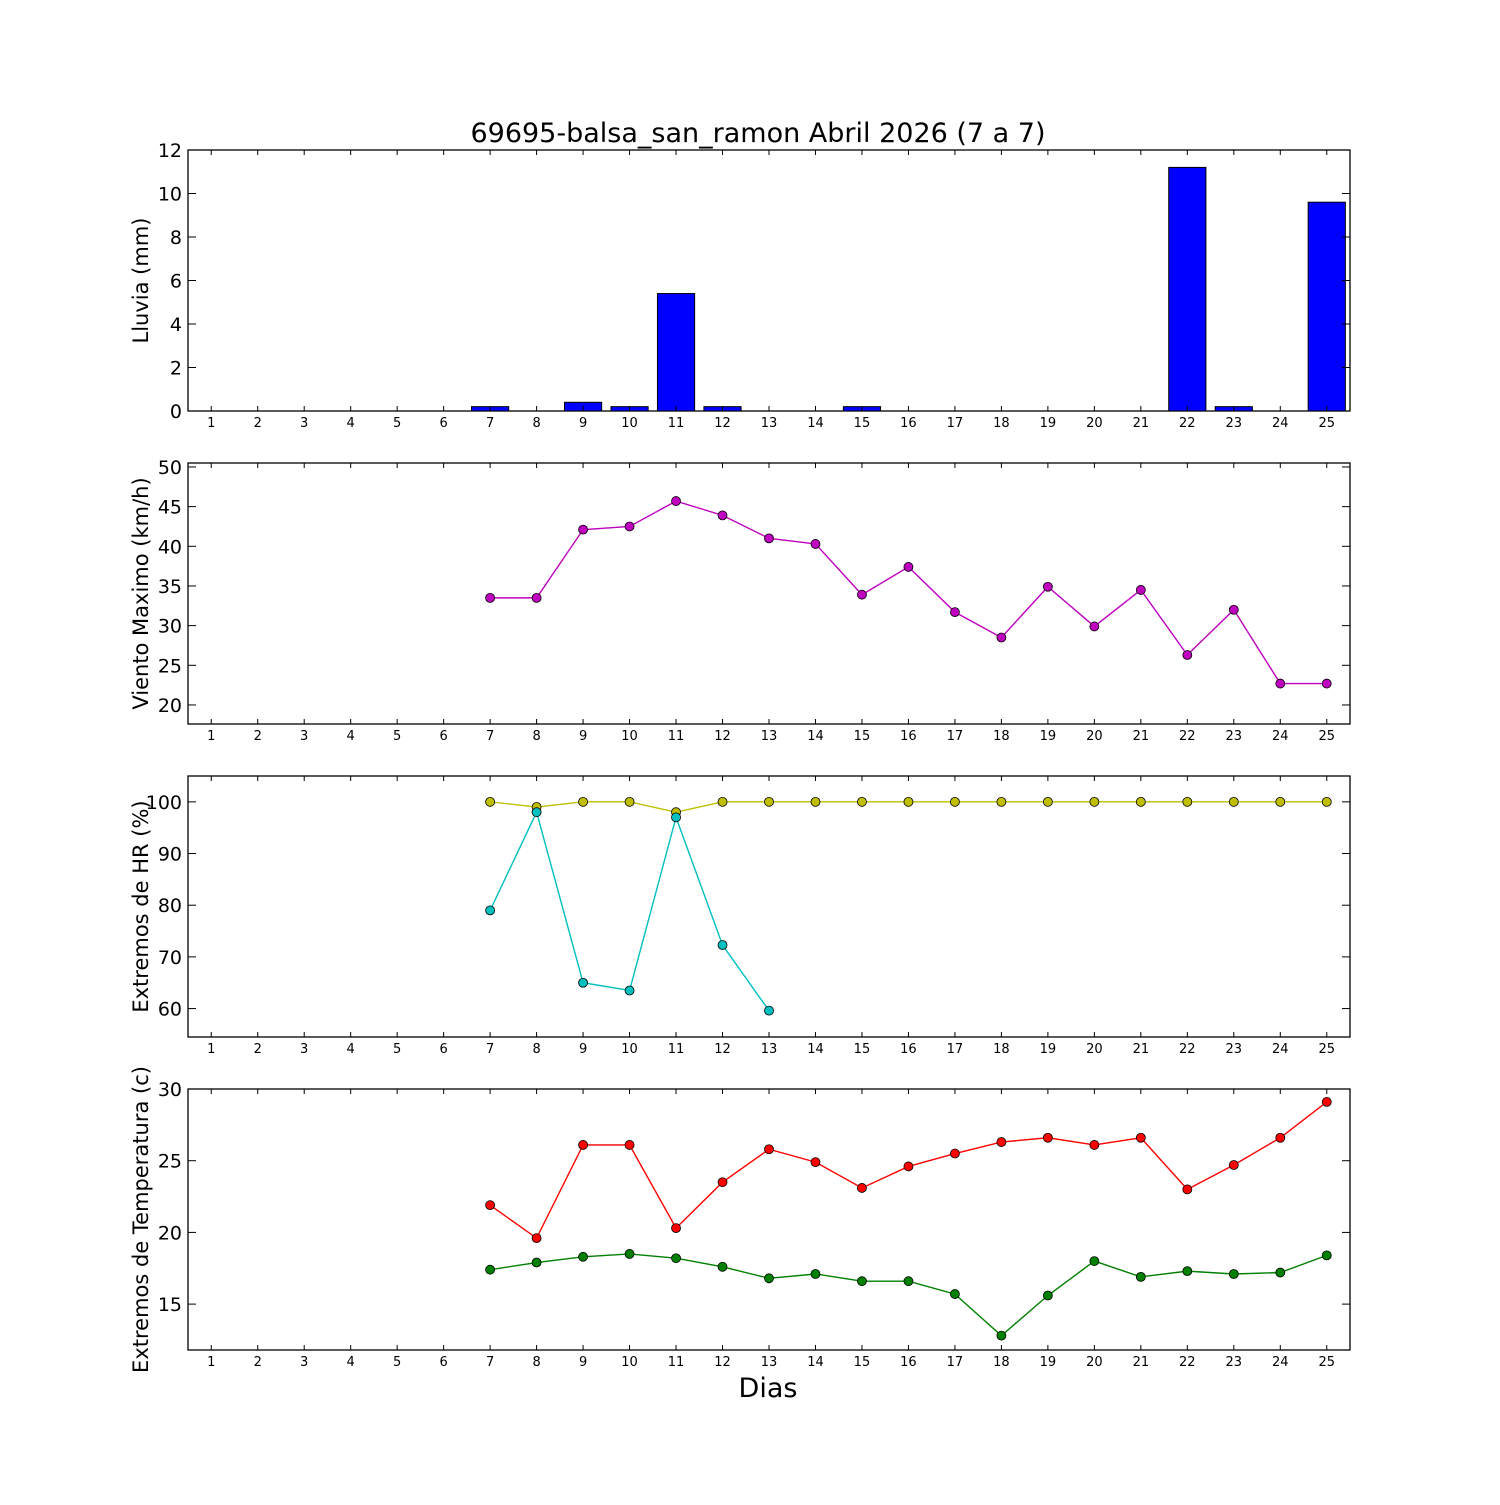 The image size is (1500, 1505). I want to click on temperatura-xtick-label-13: 13, so click(769, 1362).